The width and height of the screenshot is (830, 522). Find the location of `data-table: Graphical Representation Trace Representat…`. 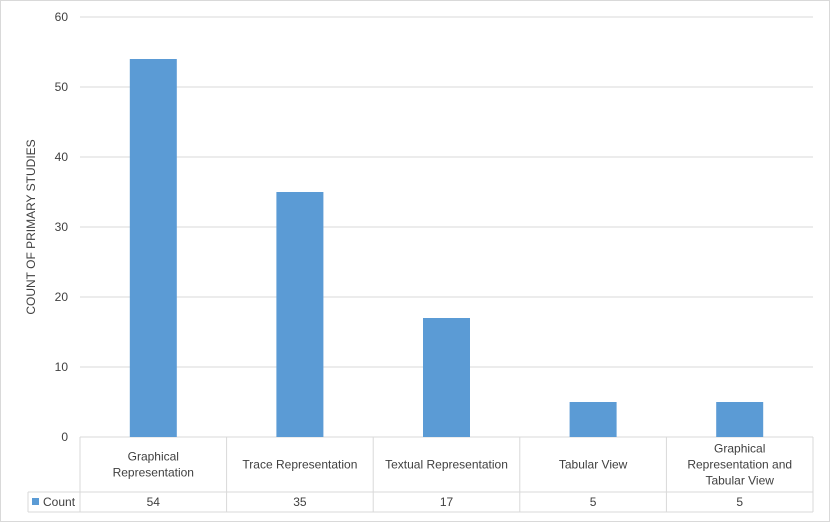

data-table: Graphical Representation Trace Representat… is located at coordinates (420, 475).